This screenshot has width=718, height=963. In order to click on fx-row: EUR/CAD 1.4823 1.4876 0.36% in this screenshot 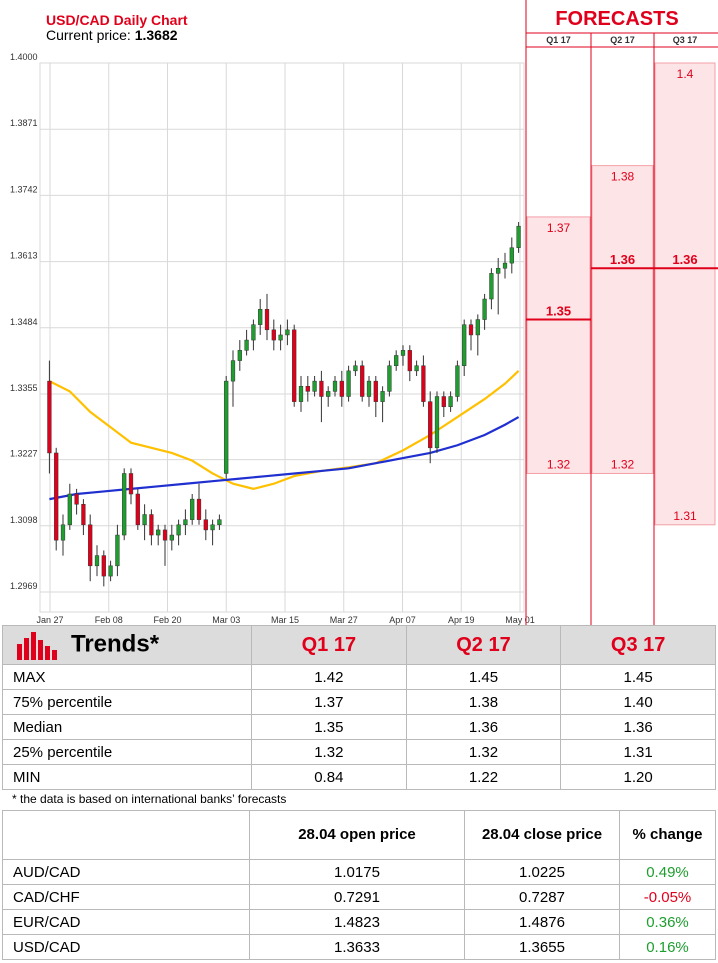, I will do `click(359, 922)`.